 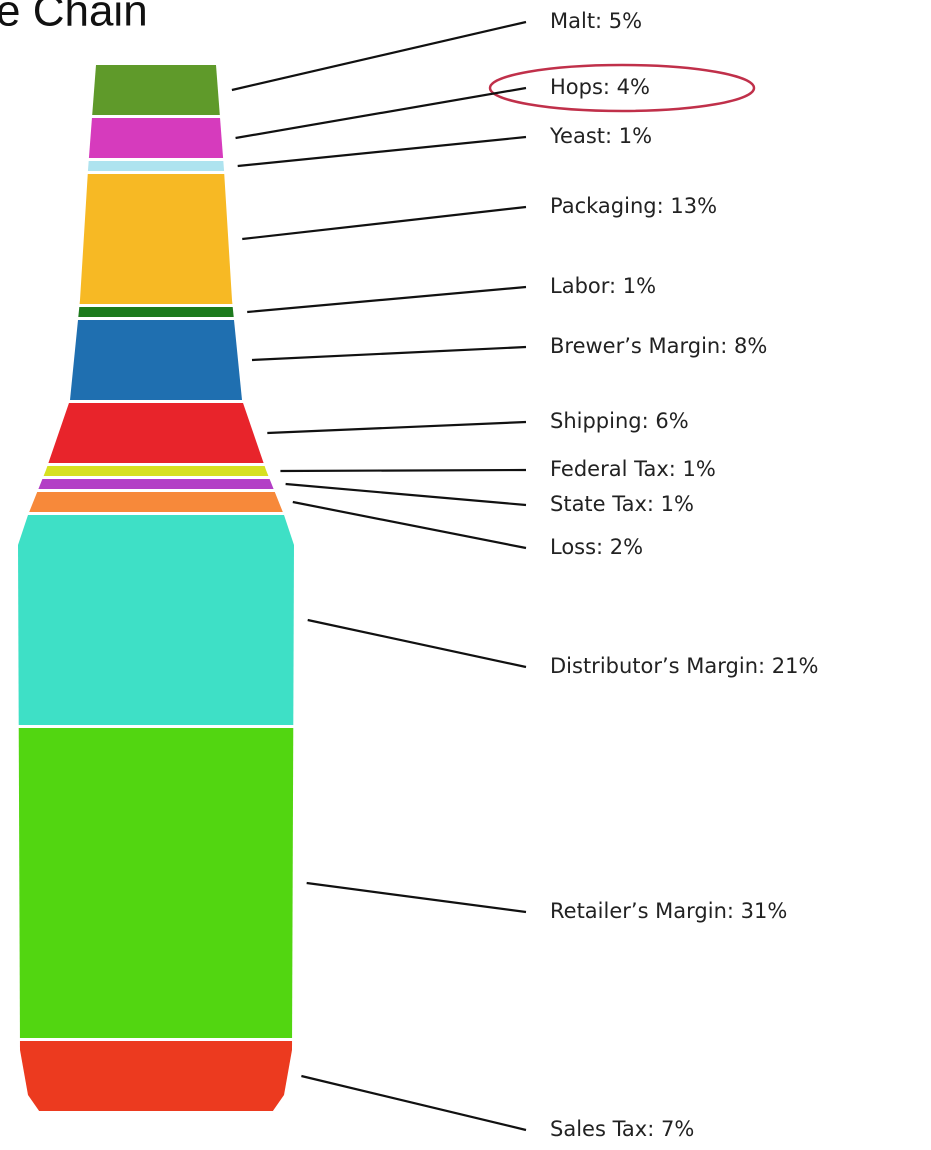 I want to click on chart-title: e Chain, so click(x=74, y=18).